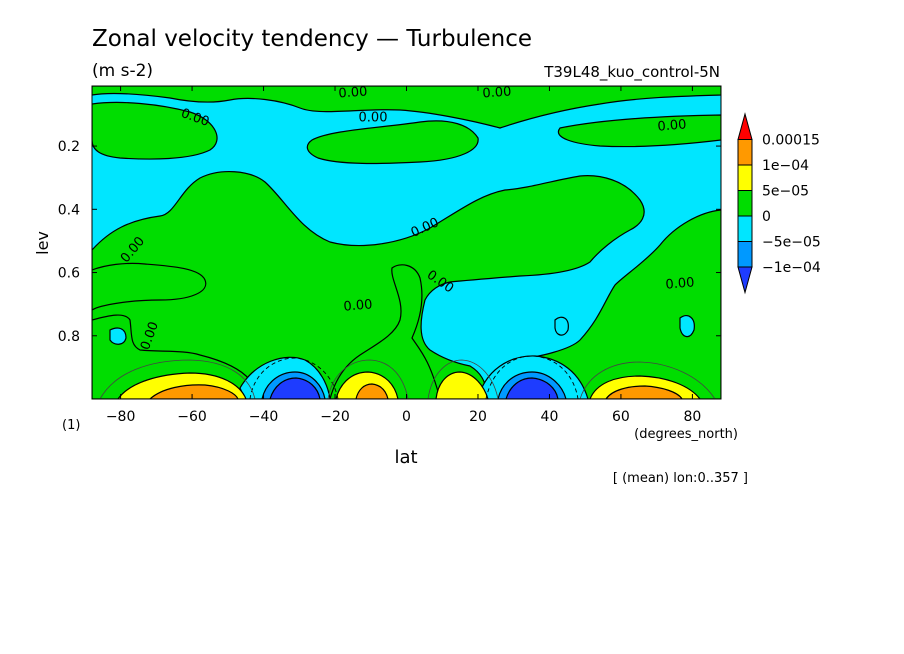 The image size is (904, 654). Describe the element at coordinates (462, 385) in the screenshot. I see `core-eq-north-yellow` at that location.